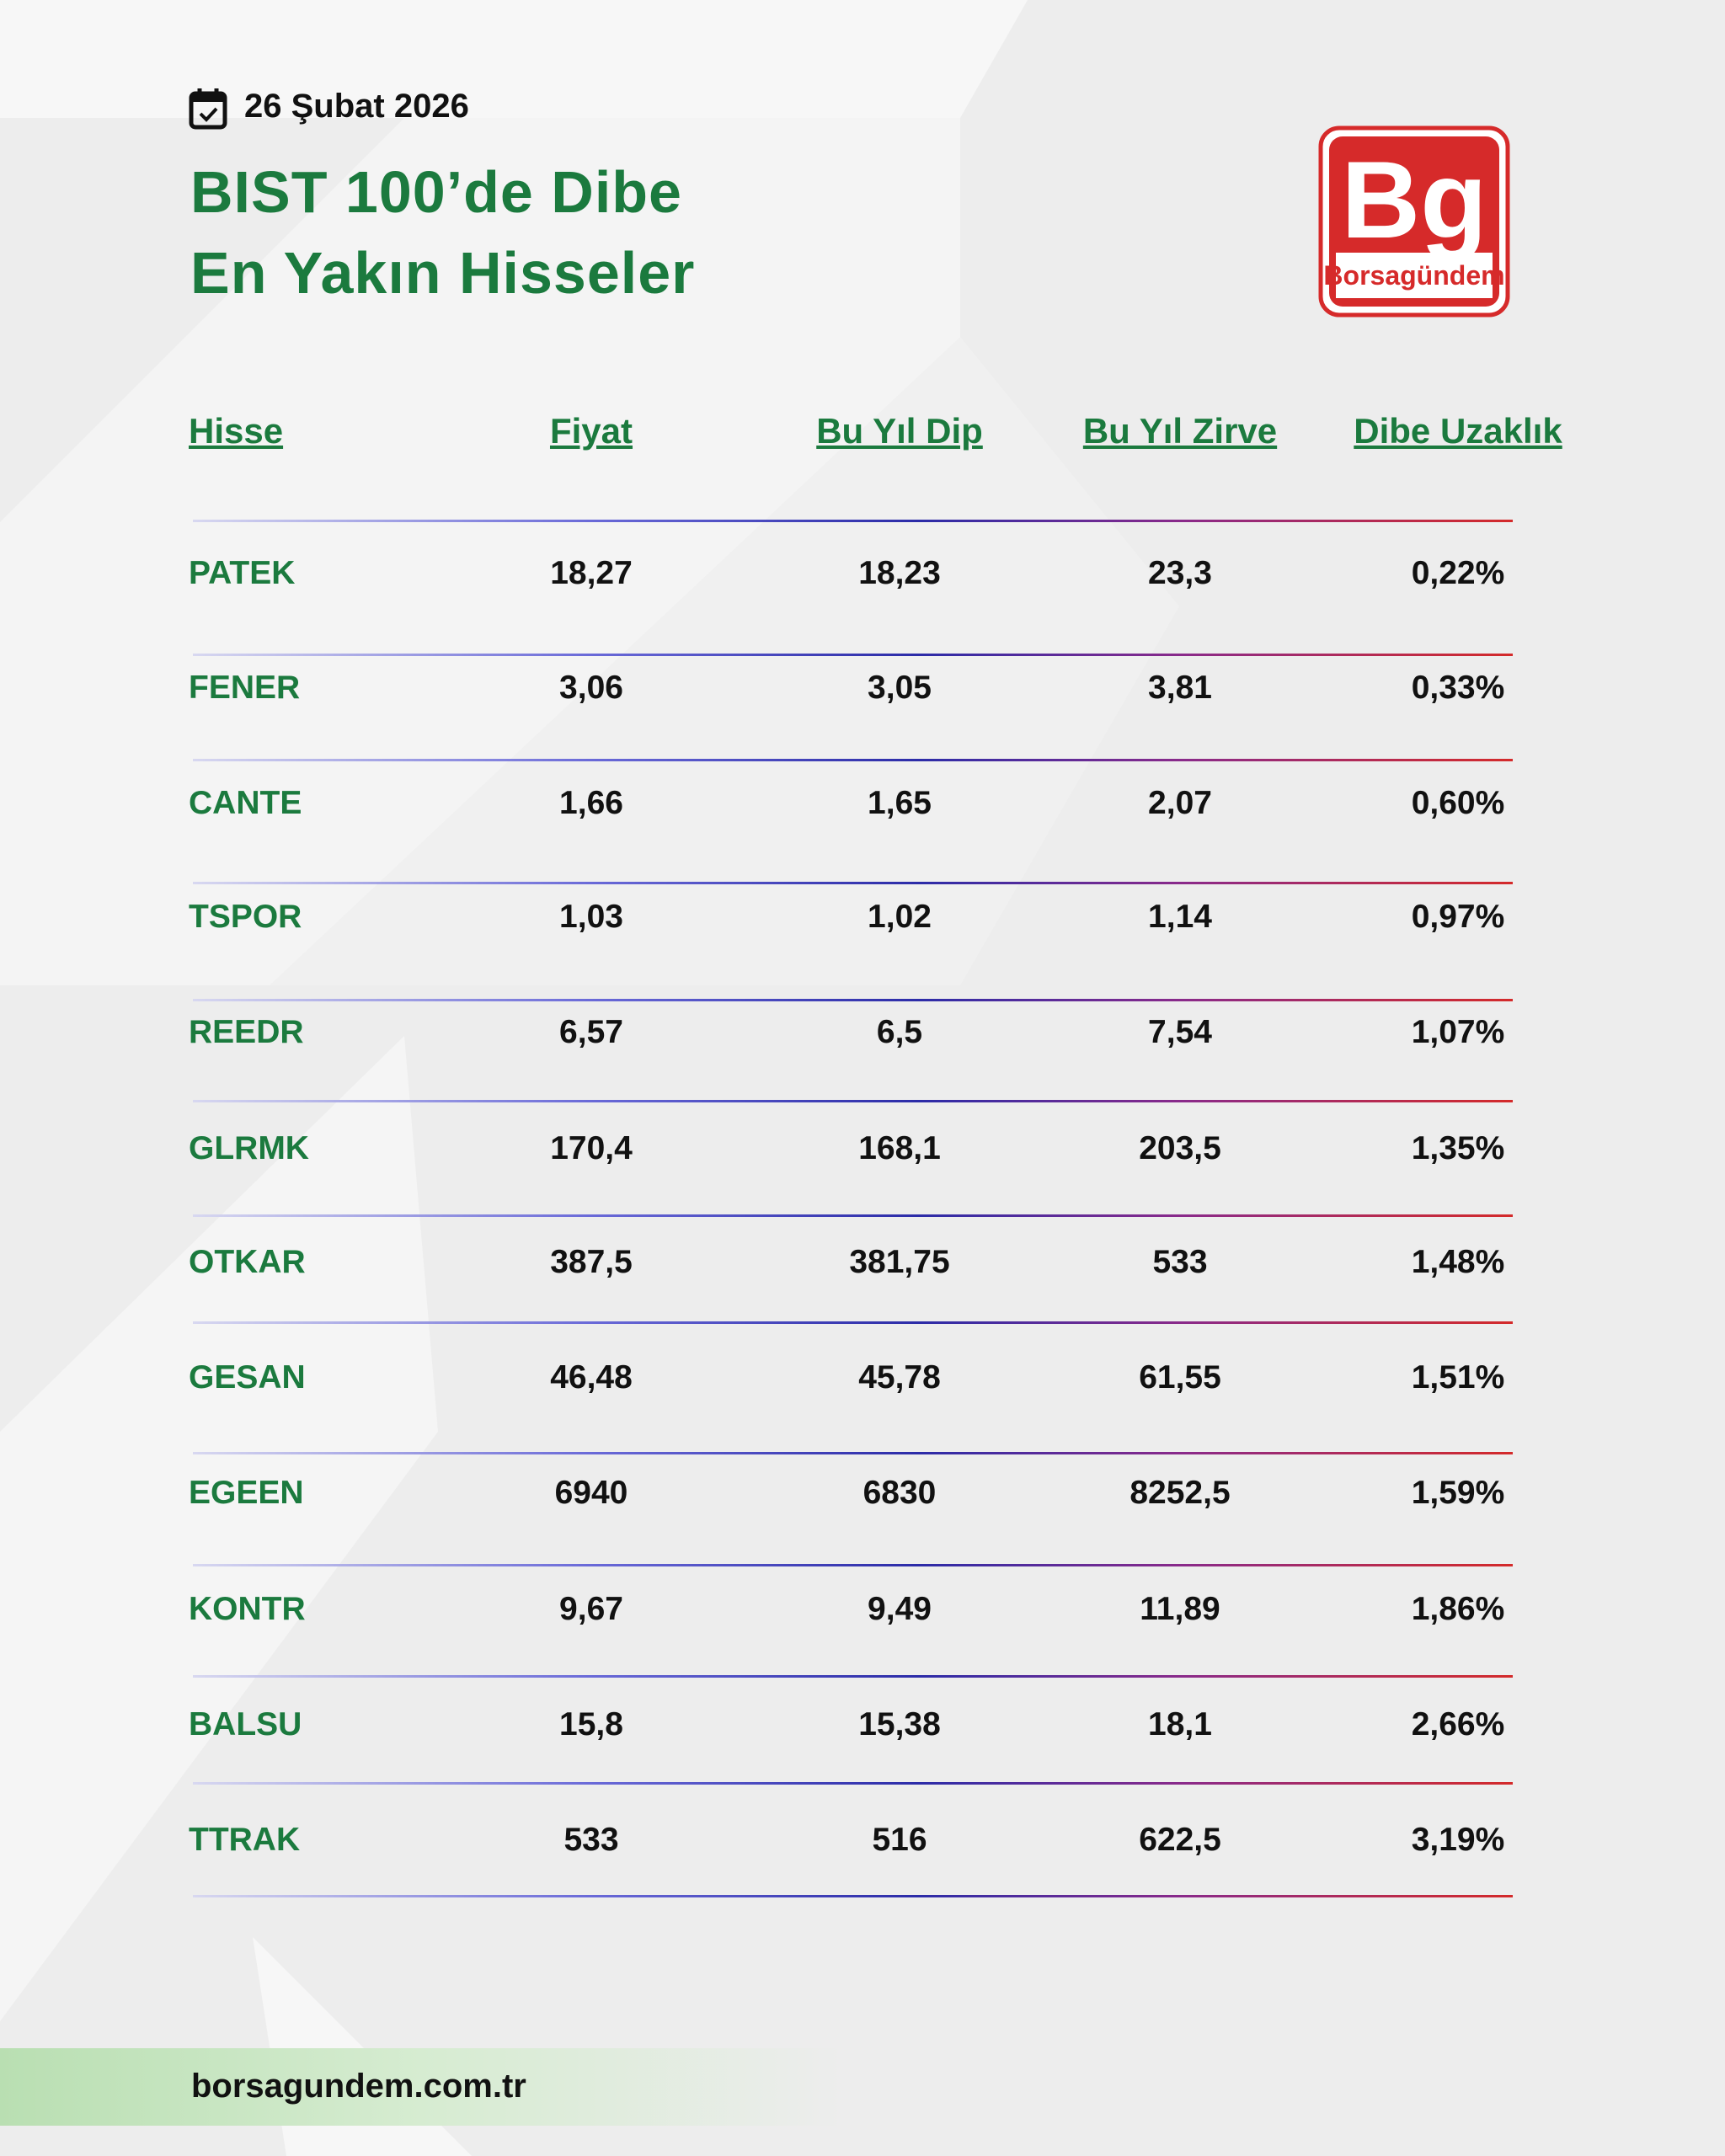 The image size is (1725, 2156). I want to click on date: 26 Şubat 2026, so click(356, 106).